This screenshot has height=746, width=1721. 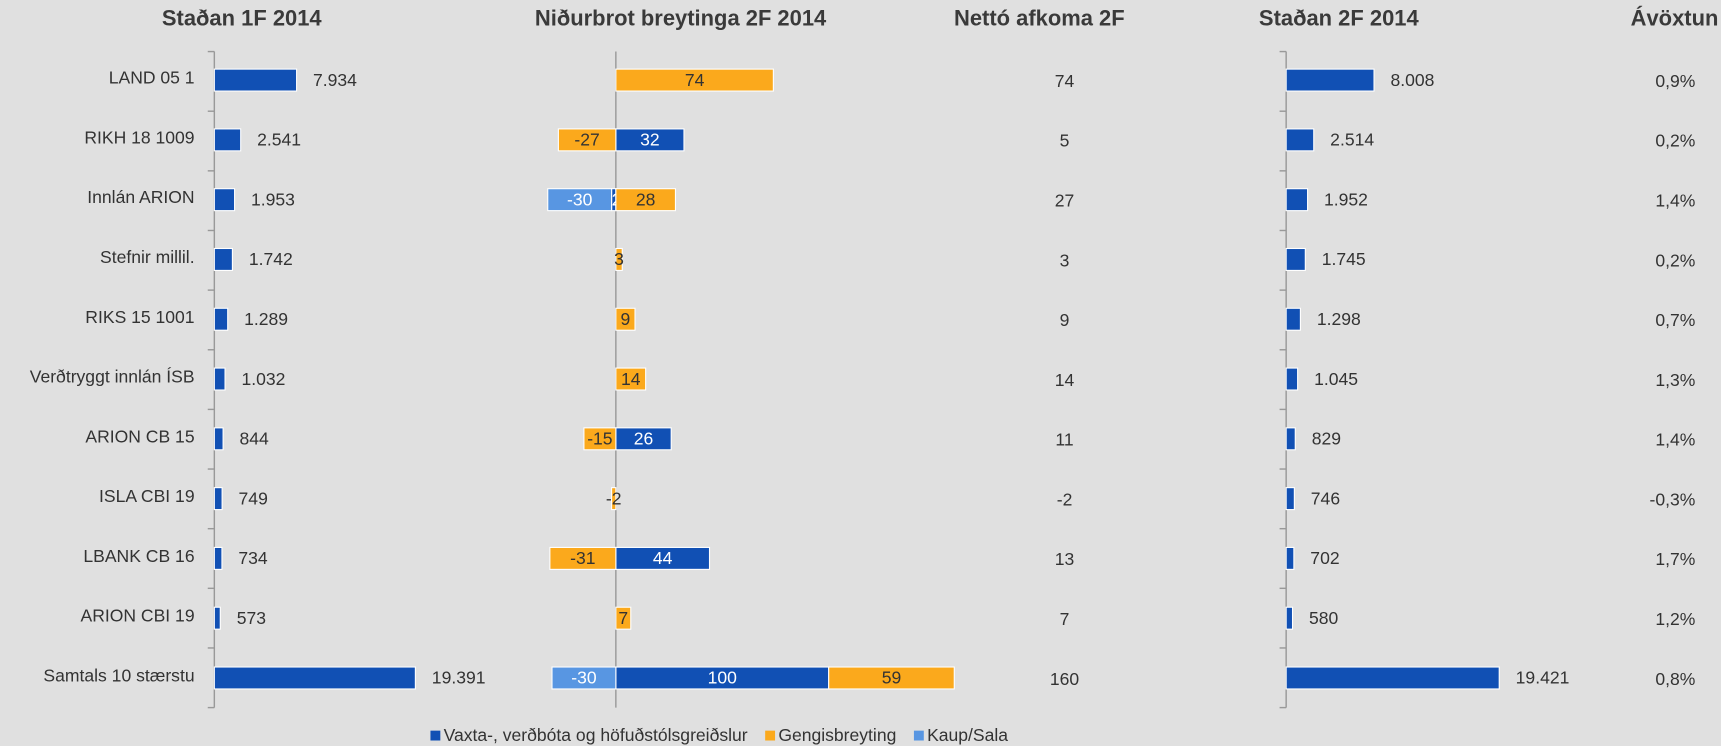 What do you see at coordinates (1039, 18) in the screenshot?
I see `panel-title: Nettó afkoma 2F` at bounding box center [1039, 18].